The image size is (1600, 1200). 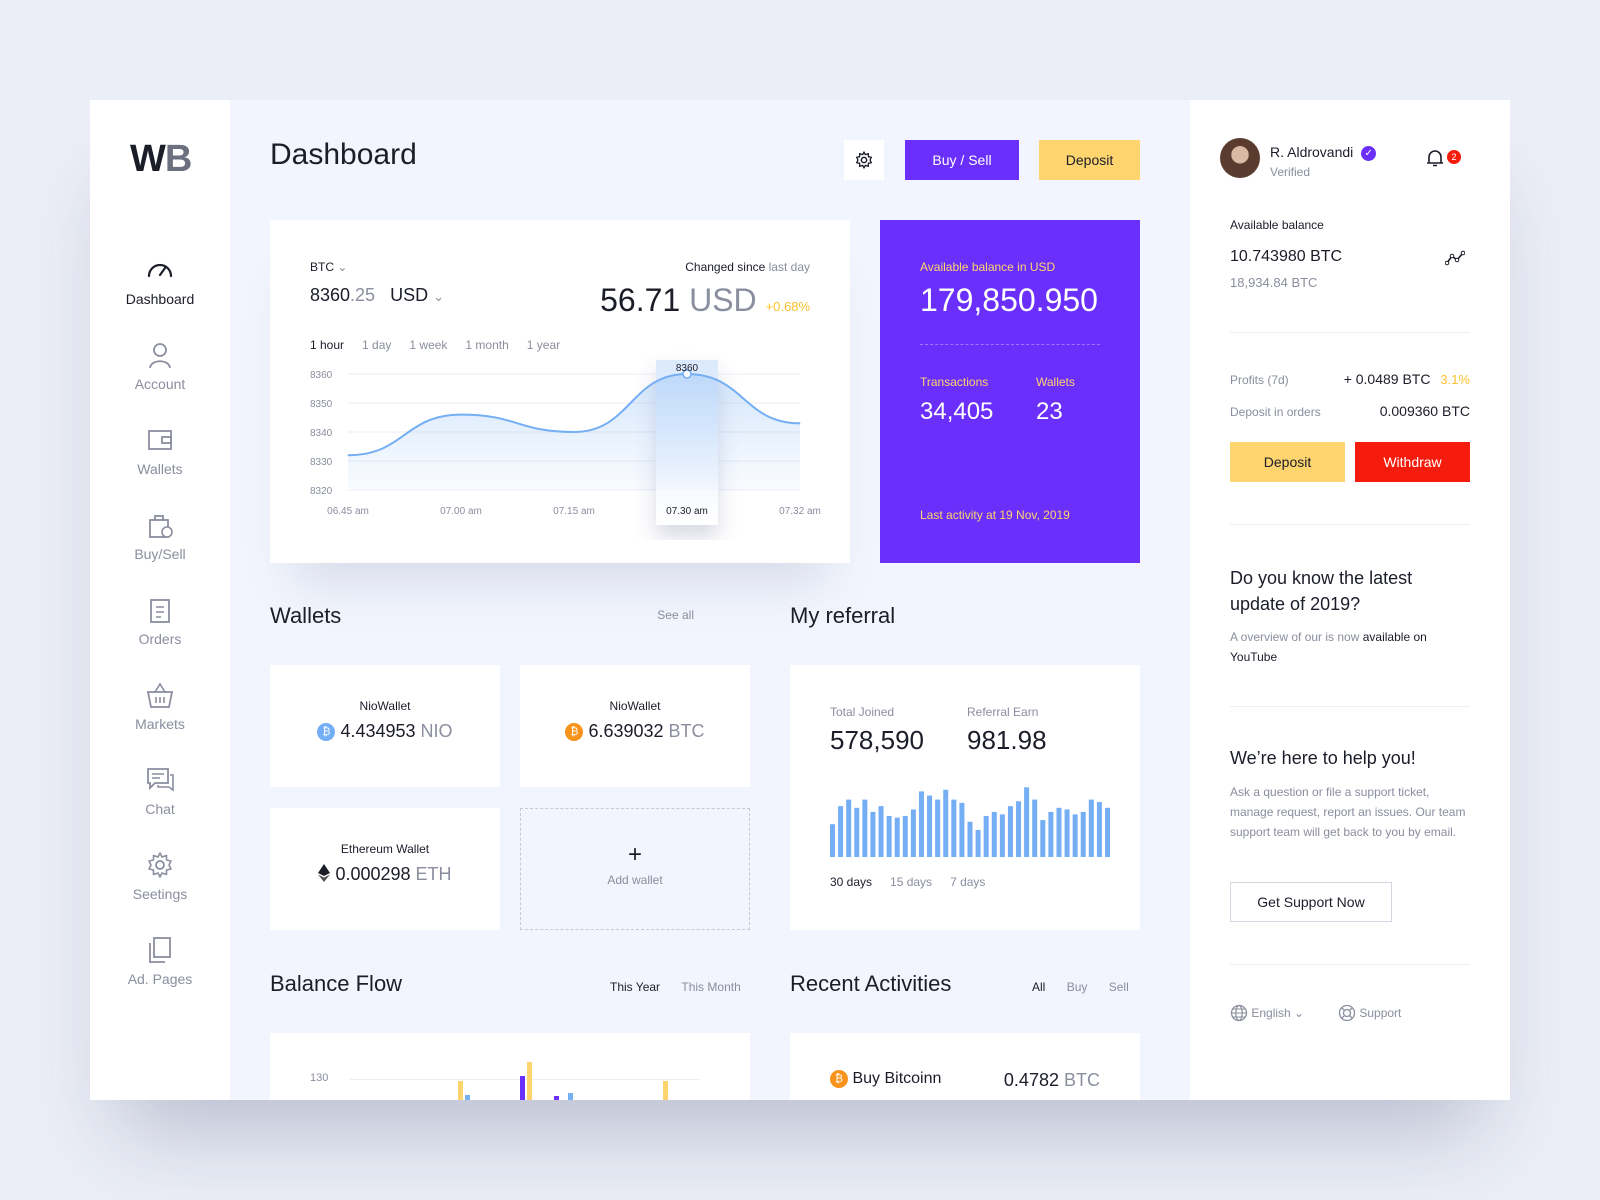 What do you see at coordinates (843, 615) in the screenshot?
I see `referral-title: My referral` at bounding box center [843, 615].